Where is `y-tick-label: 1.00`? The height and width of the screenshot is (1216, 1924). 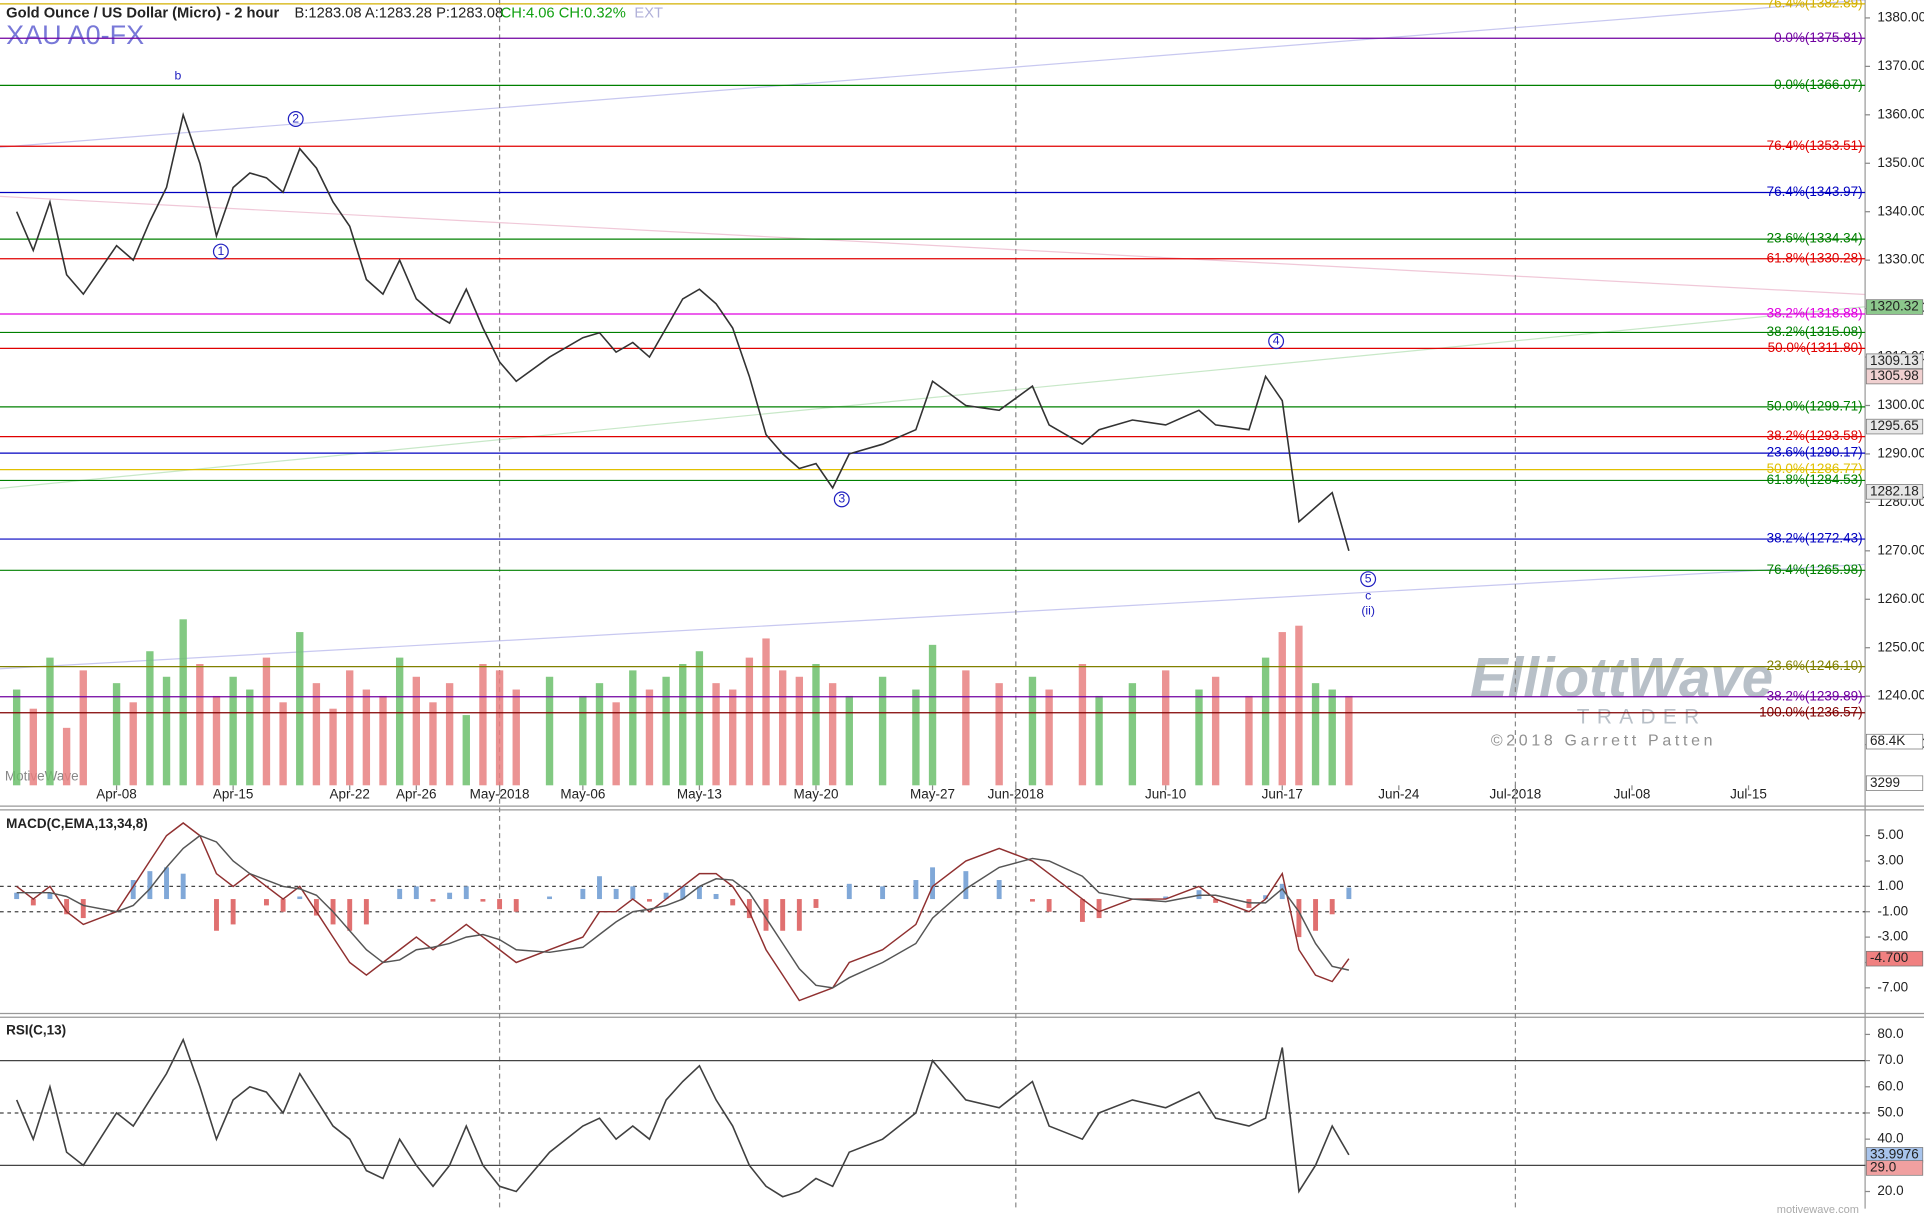
y-tick-label: 1.00 is located at coordinates (1890, 885).